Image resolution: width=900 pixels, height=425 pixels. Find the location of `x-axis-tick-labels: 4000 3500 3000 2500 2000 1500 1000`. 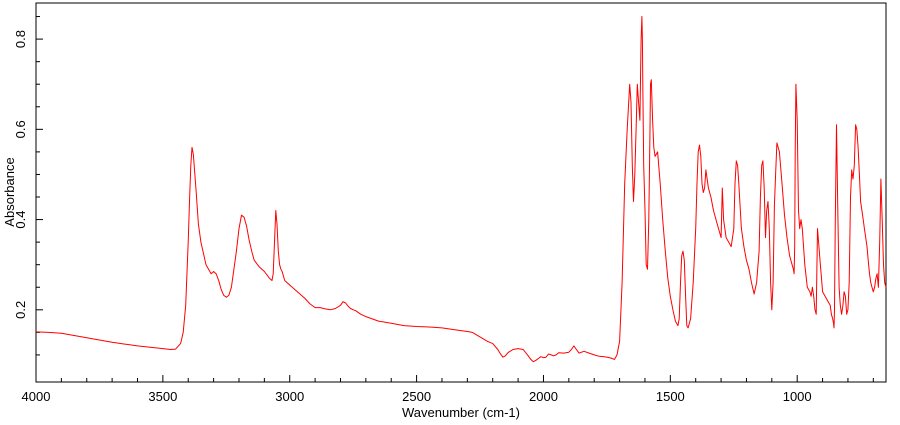

x-axis-tick-labels: 4000 3500 3000 2500 2000 1500 1000 is located at coordinates (417, 396).